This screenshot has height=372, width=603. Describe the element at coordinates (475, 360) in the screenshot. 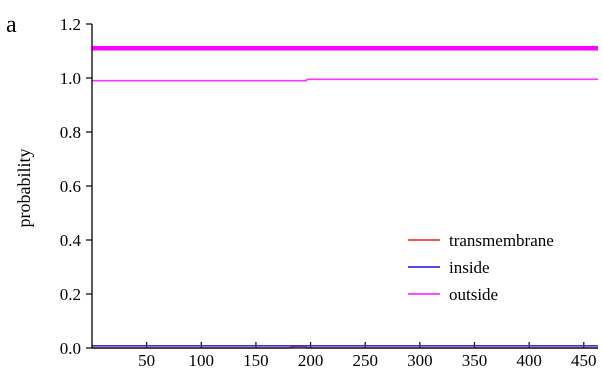

I see `x-tick-label: 350` at that location.